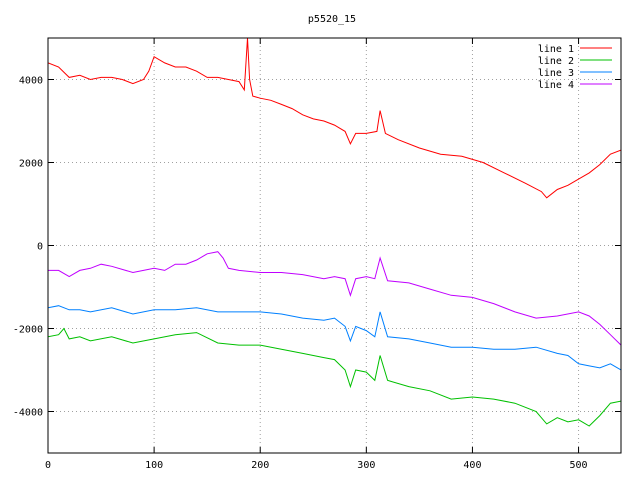 The image size is (640, 480). I want to click on y-tick-label: 2000, so click(31, 164).